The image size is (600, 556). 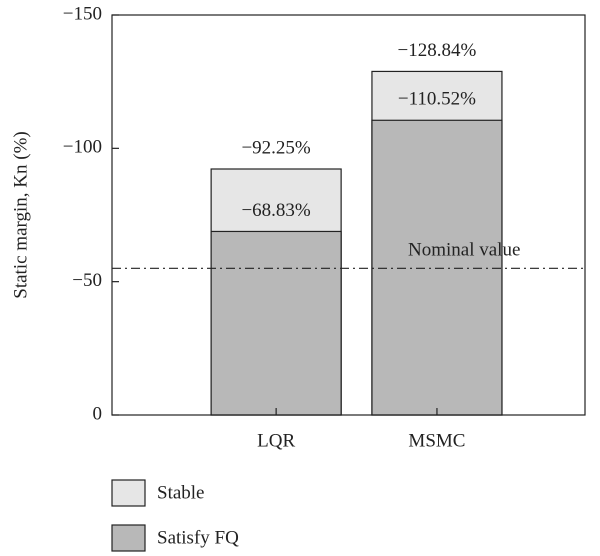 What do you see at coordinates (275, 147) in the screenshot?
I see `value-label: −92.25%` at bounding box center [275, 147].